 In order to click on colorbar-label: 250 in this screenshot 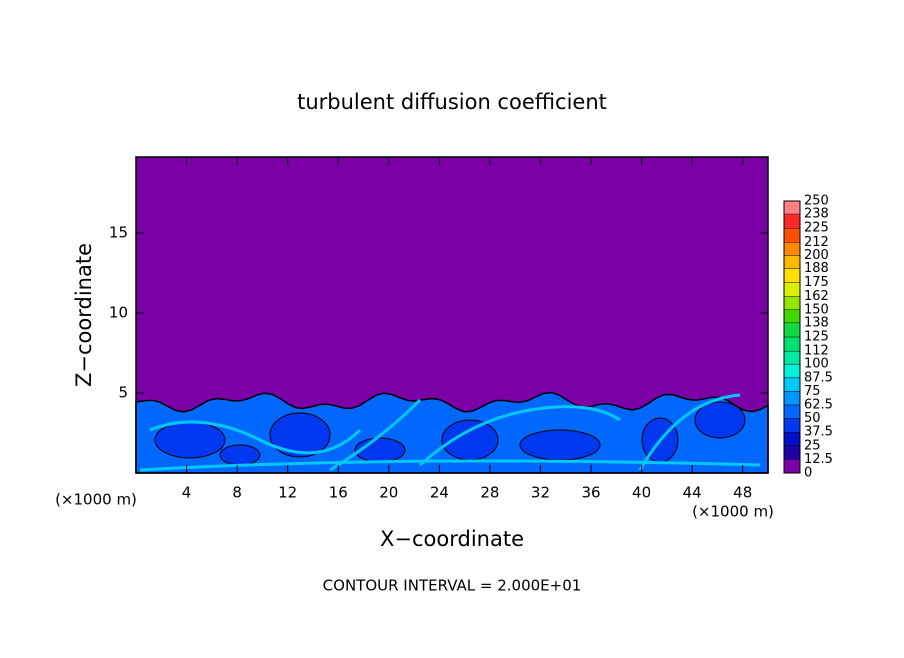, I will do `click(816, 201)`.